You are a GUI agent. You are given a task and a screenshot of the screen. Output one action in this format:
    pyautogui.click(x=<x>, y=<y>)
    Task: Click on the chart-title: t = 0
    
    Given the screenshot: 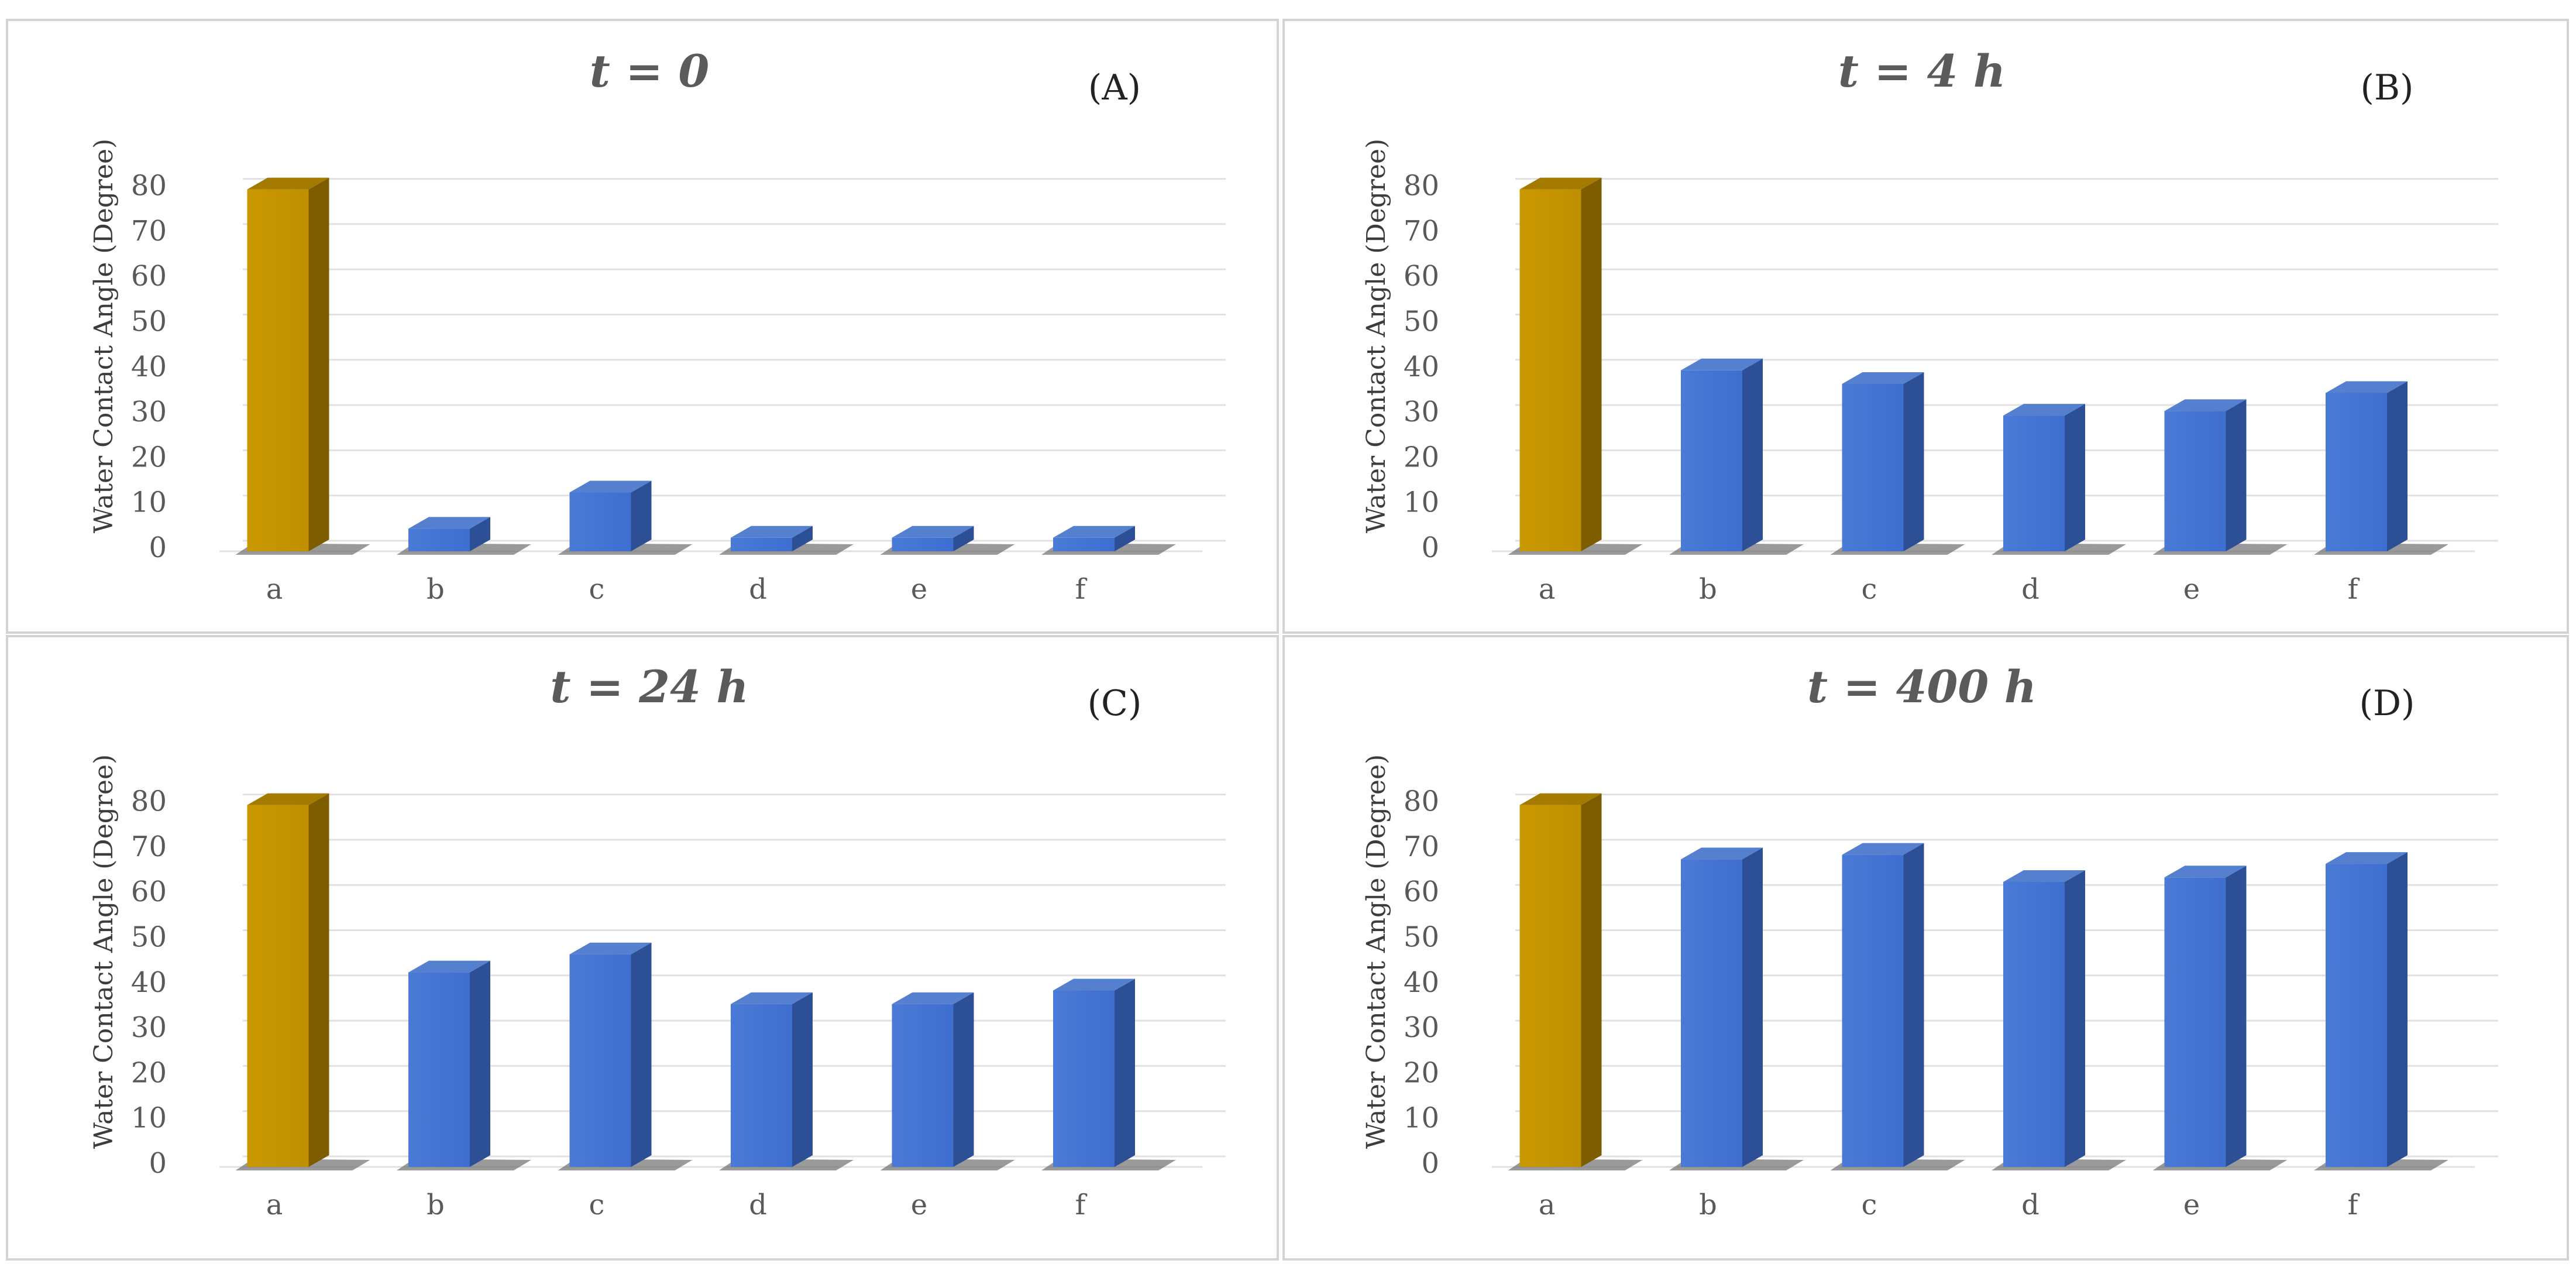 What is the action you would take?
    pyautogui.click(x=650, y=71)
    